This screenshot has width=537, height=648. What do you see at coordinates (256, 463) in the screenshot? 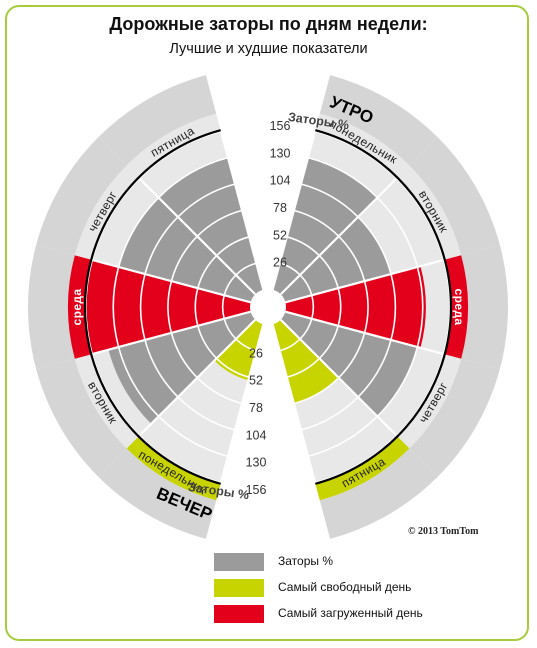
I see `tick-label-bottom: 130` at bounding box center [256, 463].